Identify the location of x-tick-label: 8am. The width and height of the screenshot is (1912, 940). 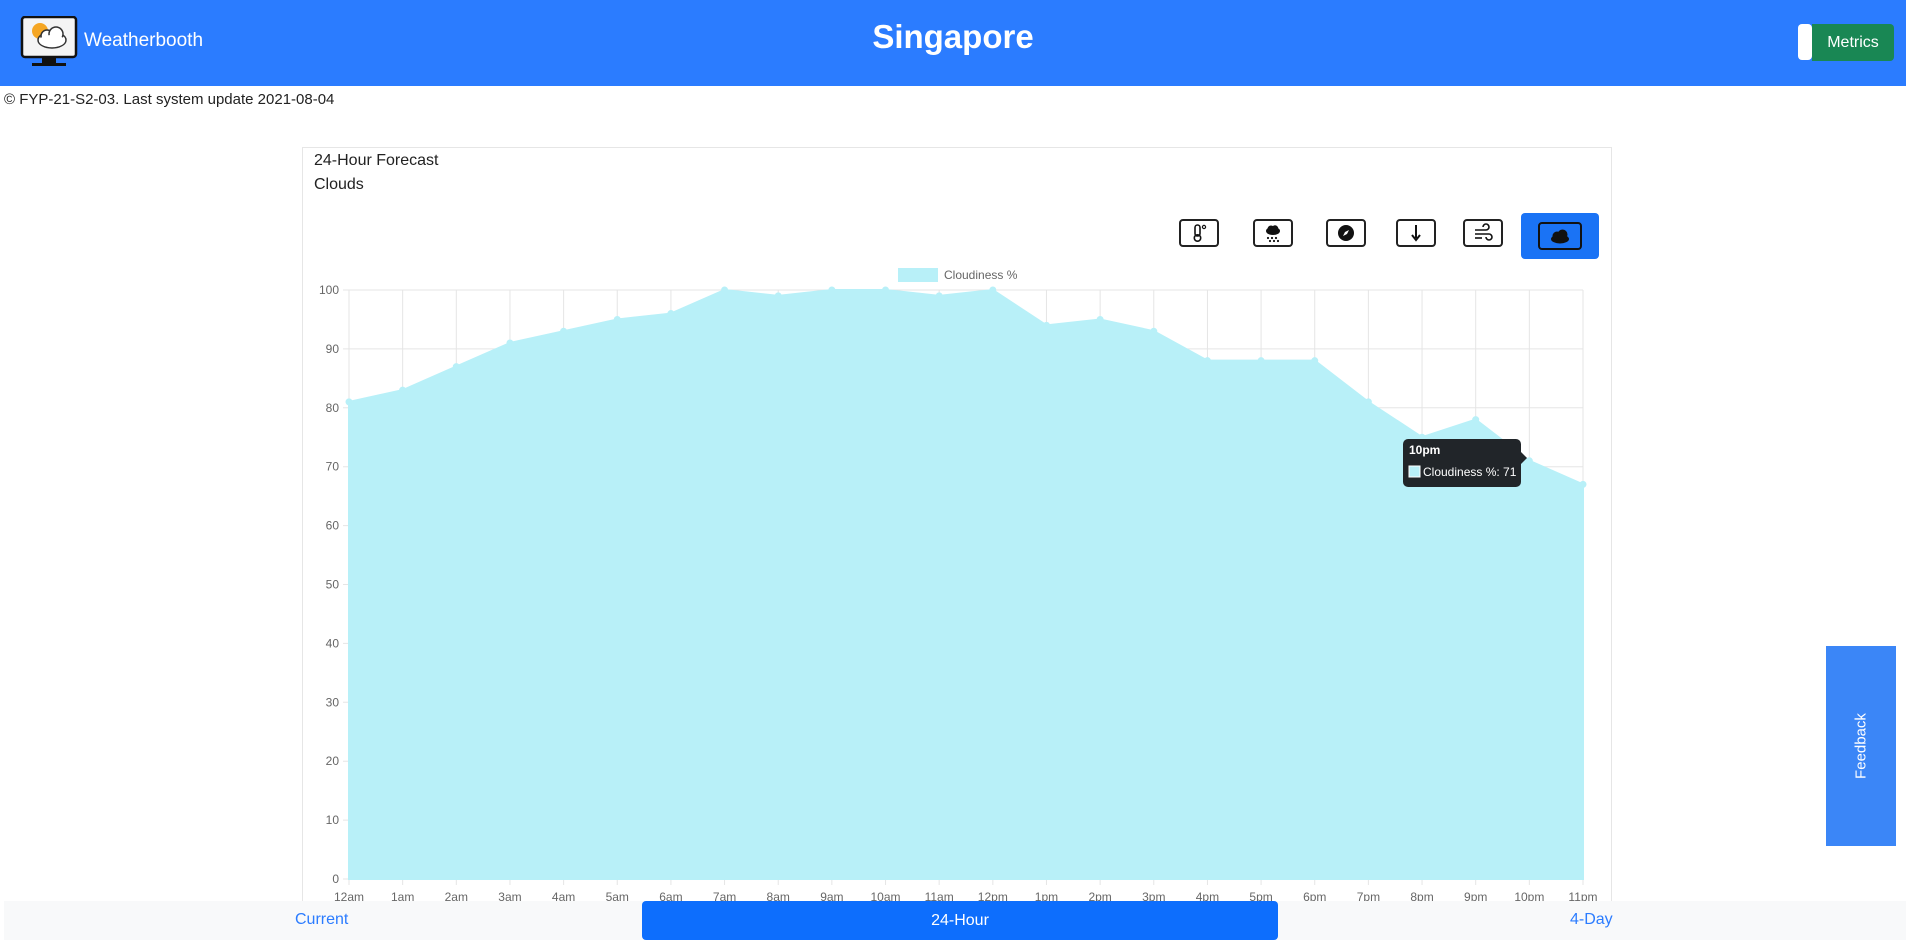
(778, 897).